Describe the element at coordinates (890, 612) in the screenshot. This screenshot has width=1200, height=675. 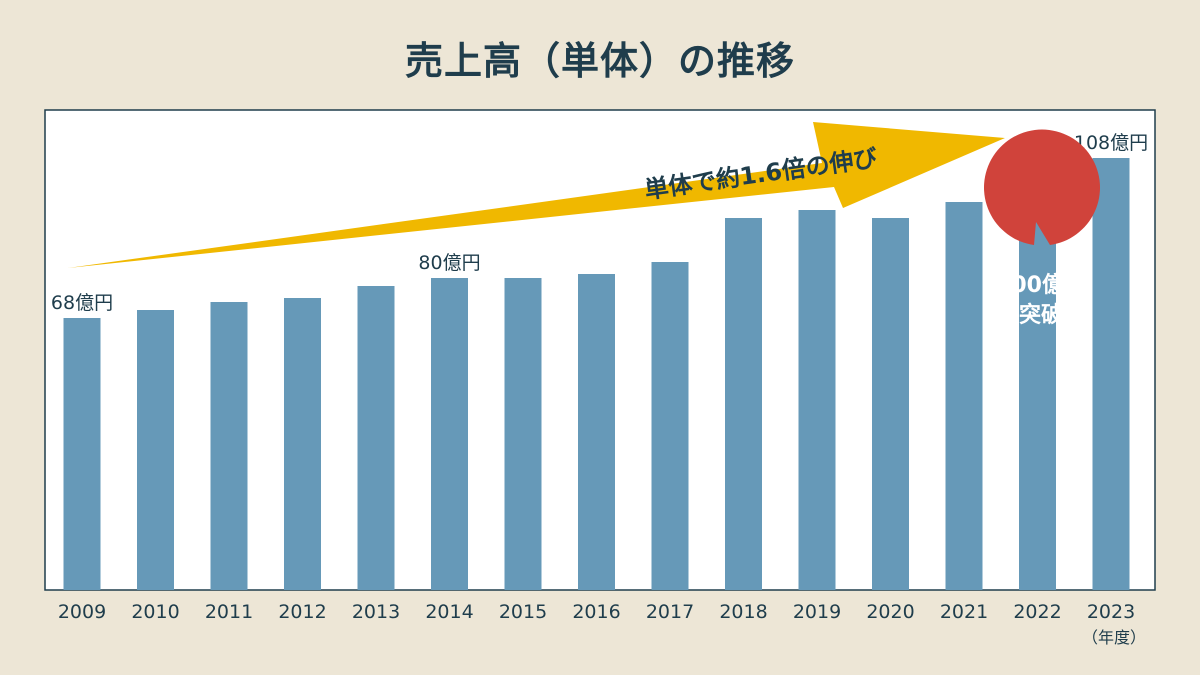
I see `year-label-2020: 2020` at that location.